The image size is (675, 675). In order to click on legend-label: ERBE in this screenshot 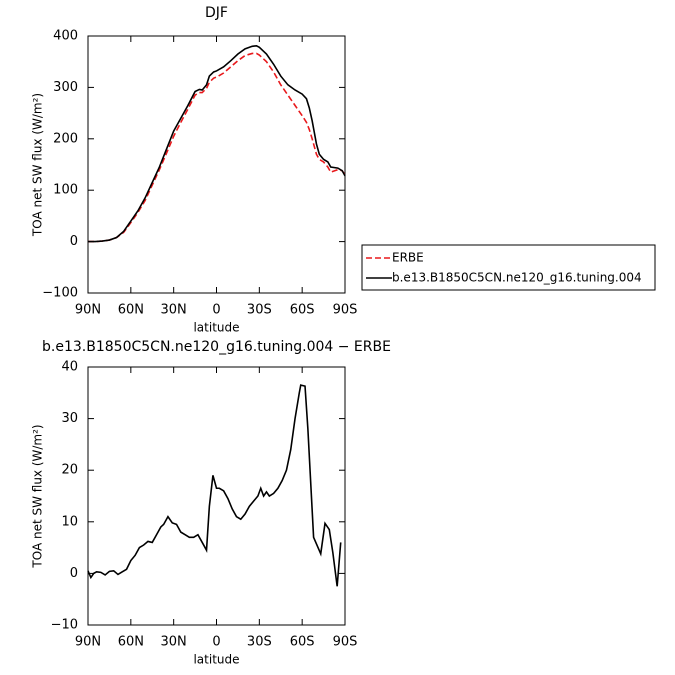, I will do `click(408, 258)`.